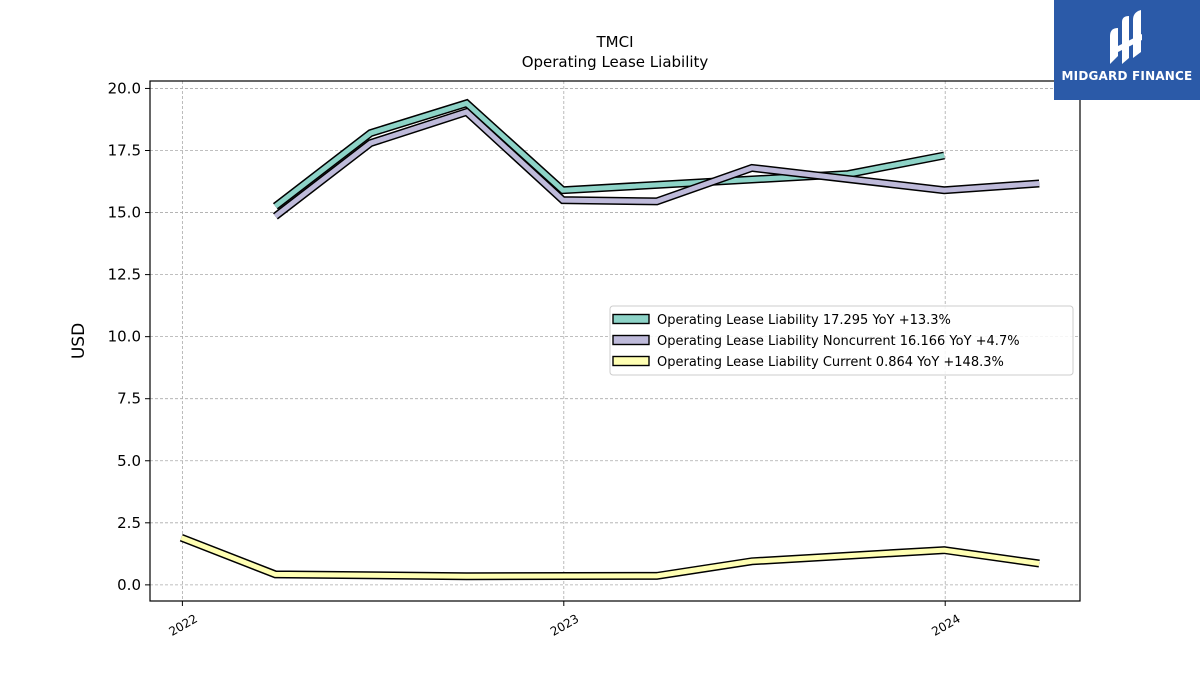  I want to click on y-tick-label: 0.0, so click(129, 585).